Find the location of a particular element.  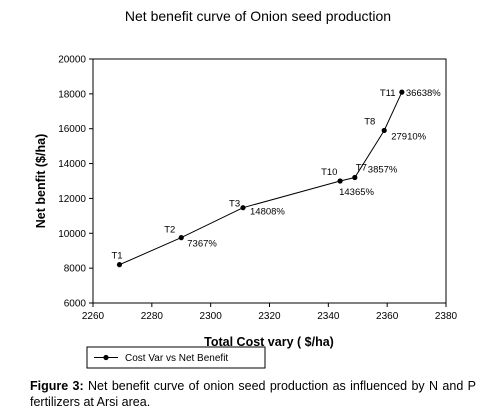

point-annotation-t10: 14365% is located at coordinates (356, 192).